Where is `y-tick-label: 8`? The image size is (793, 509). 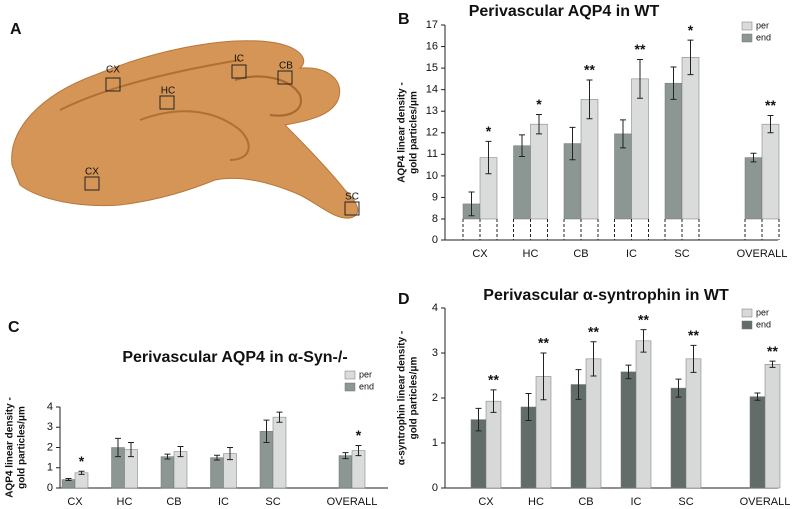 y-tick-label: 8 is located at coordinates (435, 219).